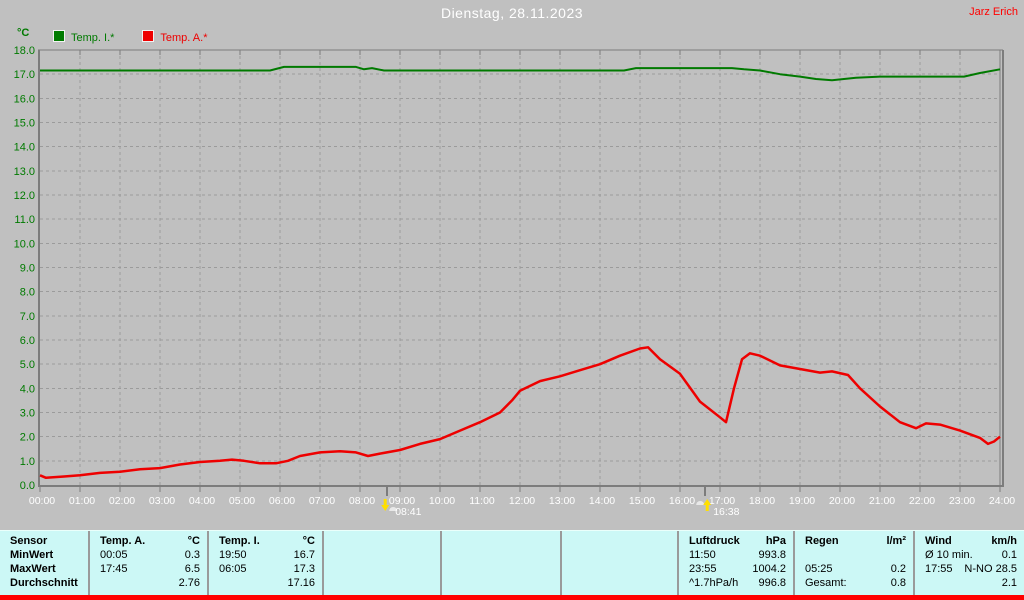 The height and width of the screenshot is (600, 1024). I want to click on row-label: MaxWert, so click(33, 569).